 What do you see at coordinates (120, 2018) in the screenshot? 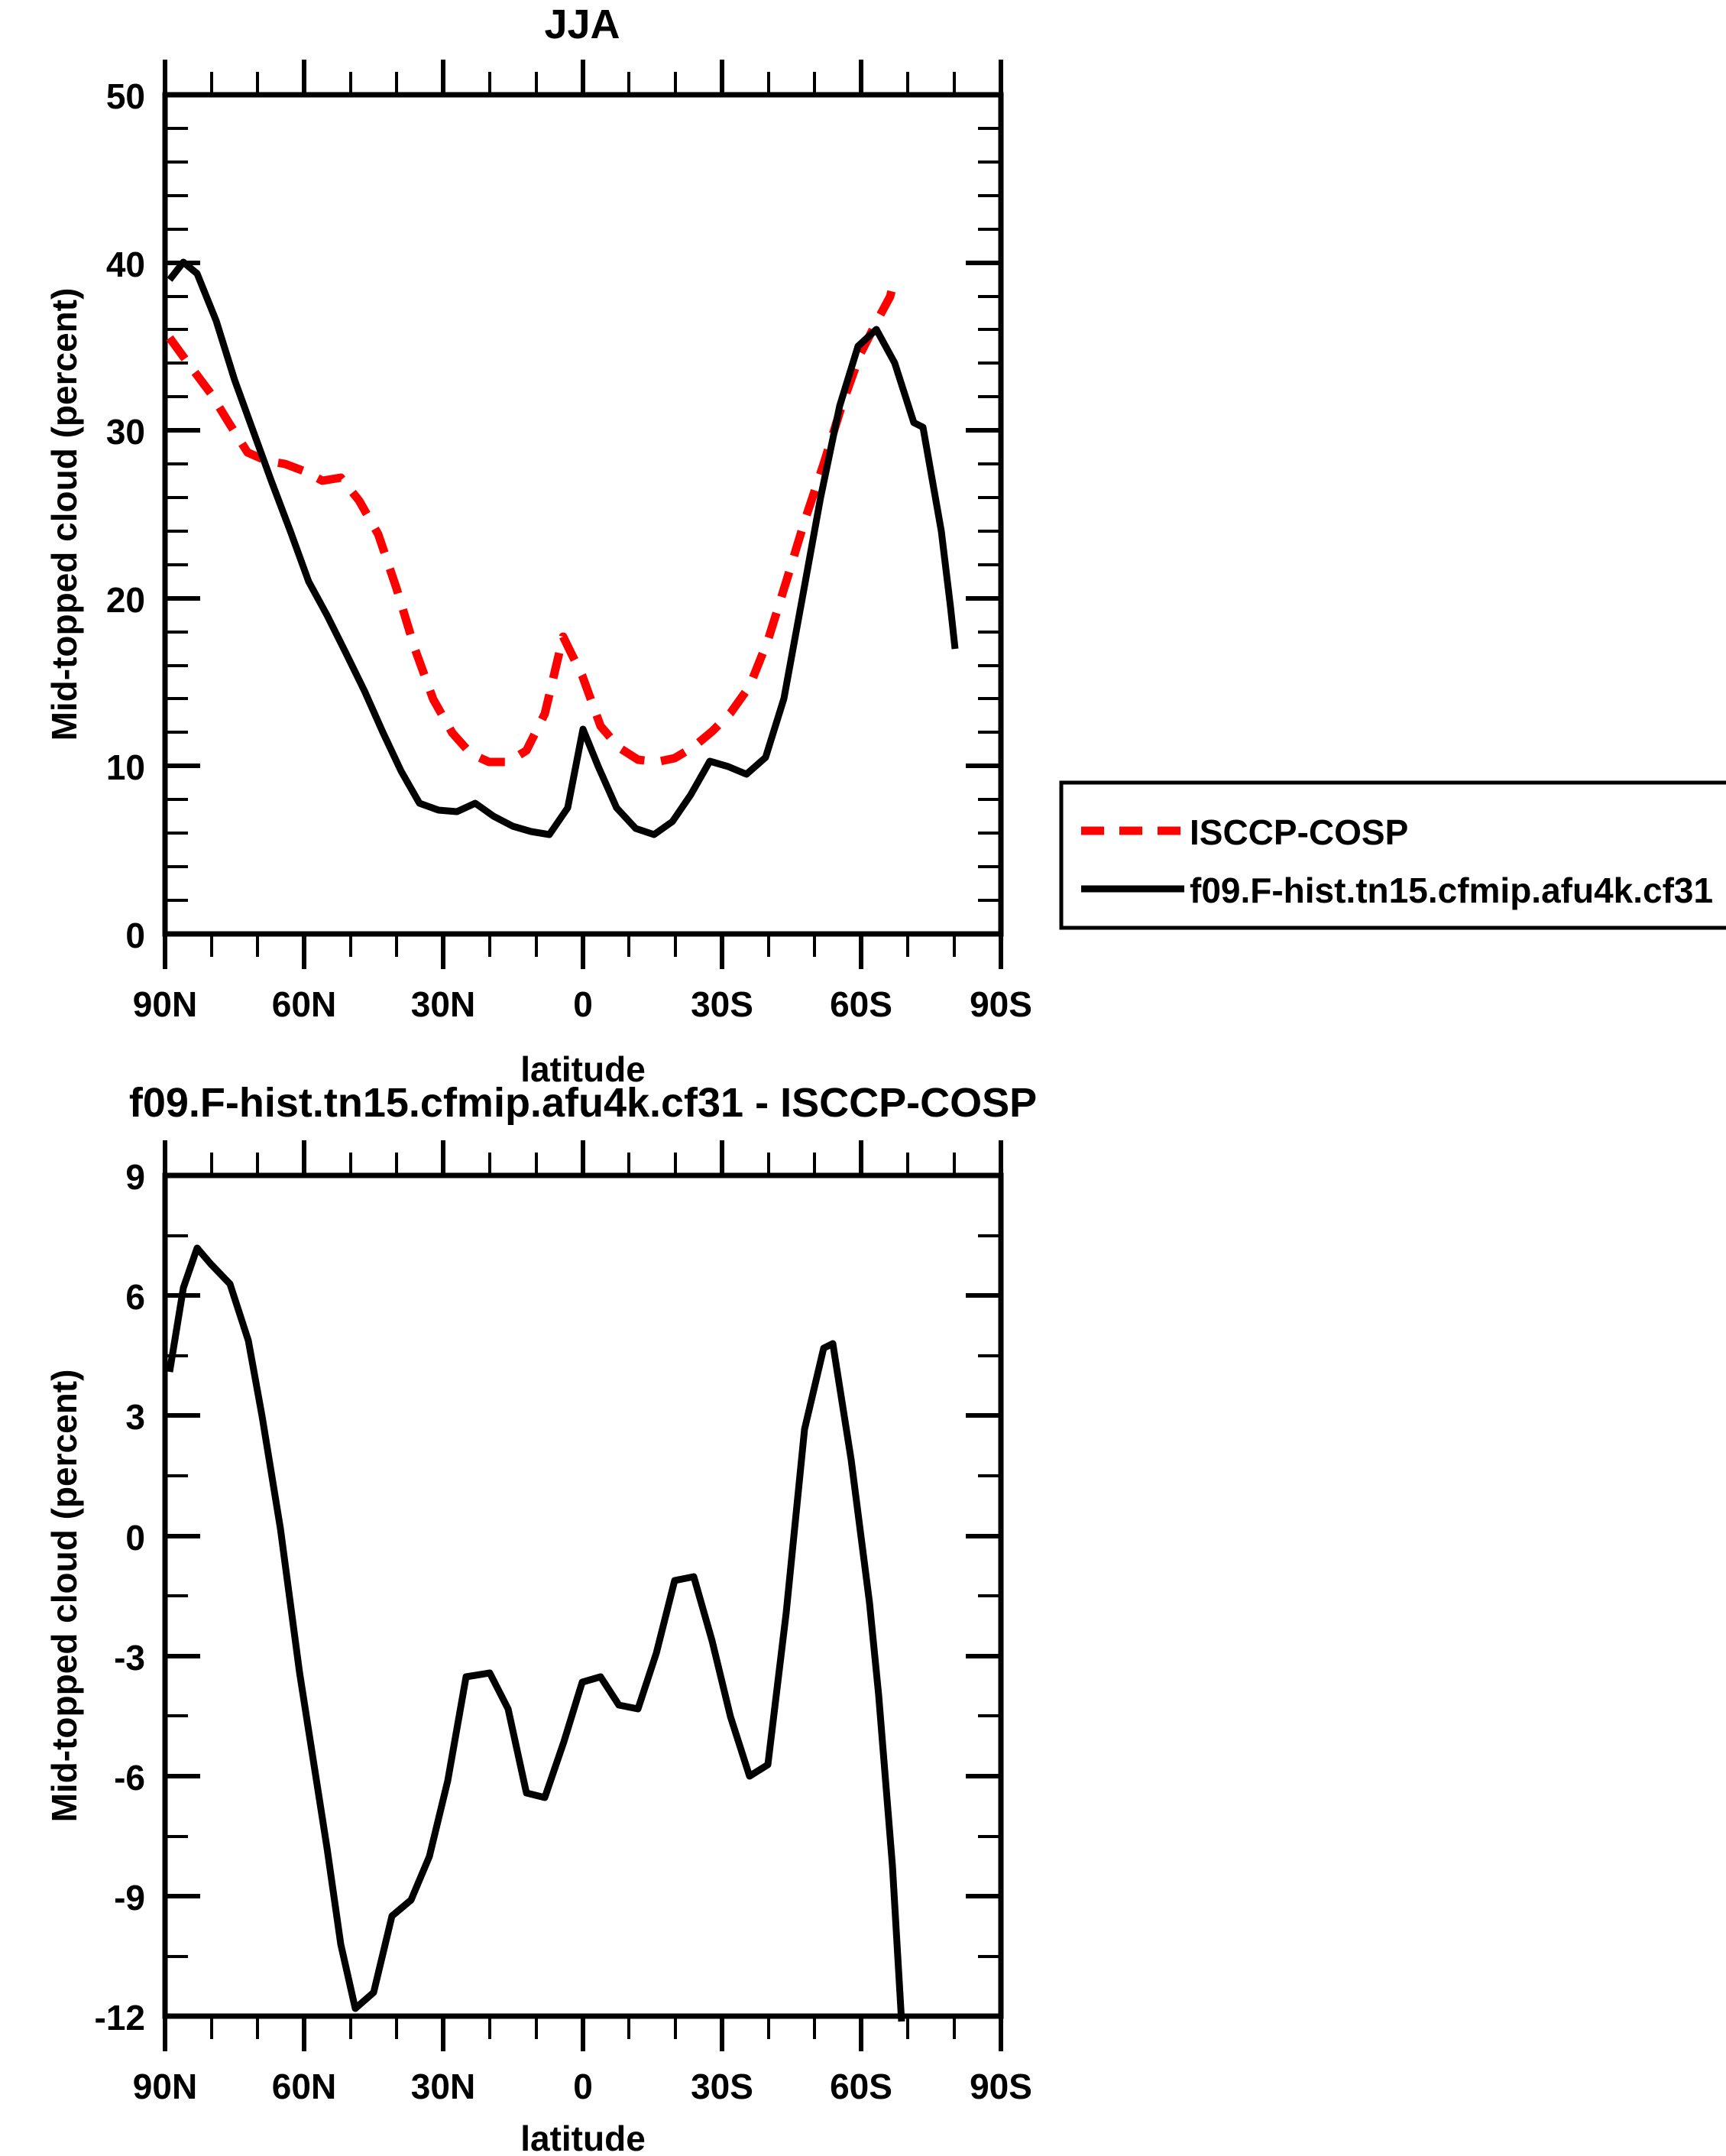
I see `panel-bottom-ytick-neg12: -12` at bounding box center [120, 2018].